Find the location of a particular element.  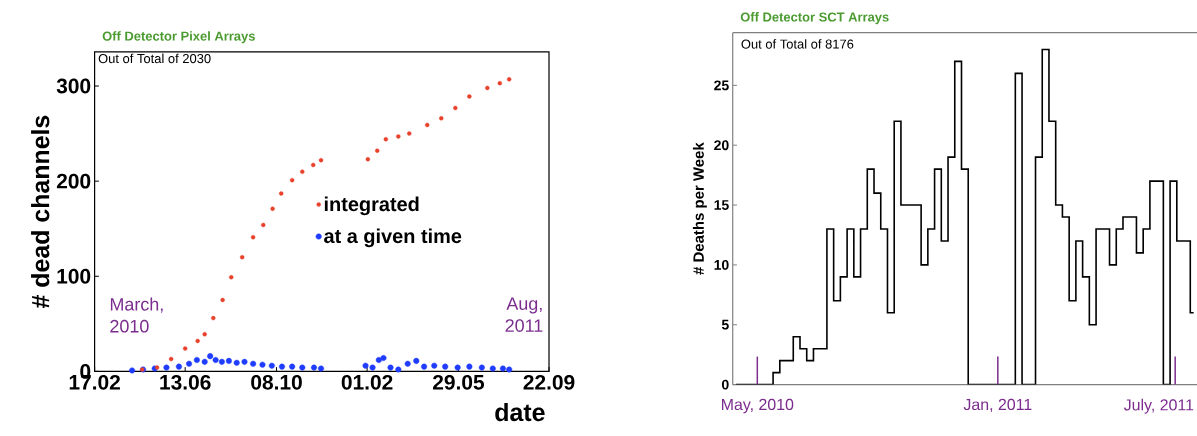

chart-title: Off Detector SCT Arrays is located at coordinates (814, 18).